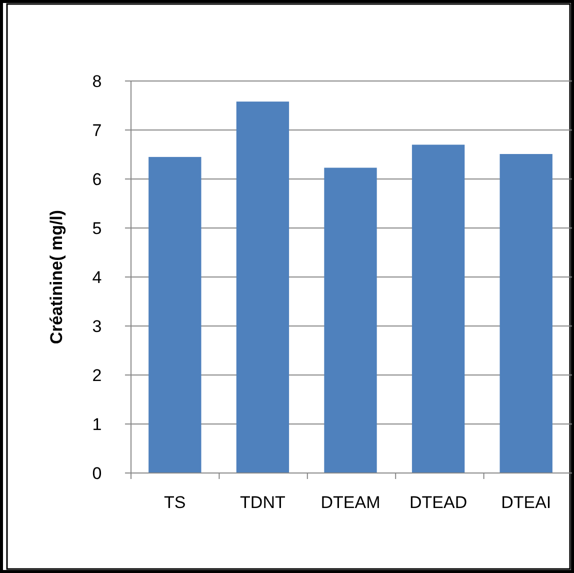 This screenshot has width=574, height=573. What do you see at coordinates (97, 179) in the screenshot?
I see `y-tick-label: 6` at bounding box center [97, 179].